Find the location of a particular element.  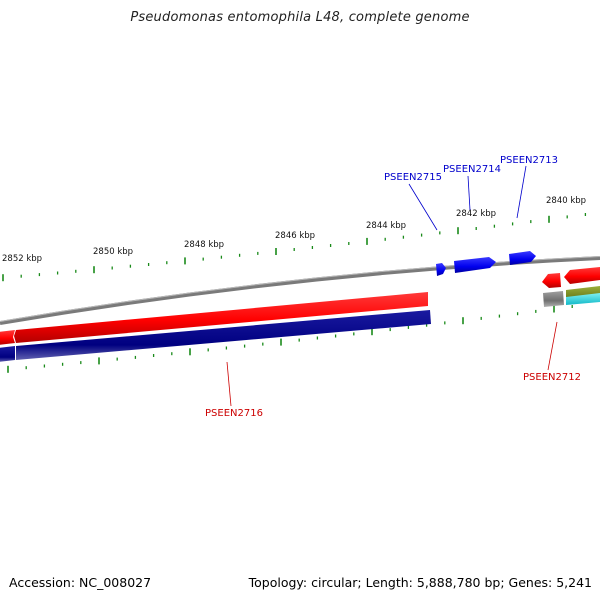

gene-arrow-right-red is located at coordinates (582, 275).